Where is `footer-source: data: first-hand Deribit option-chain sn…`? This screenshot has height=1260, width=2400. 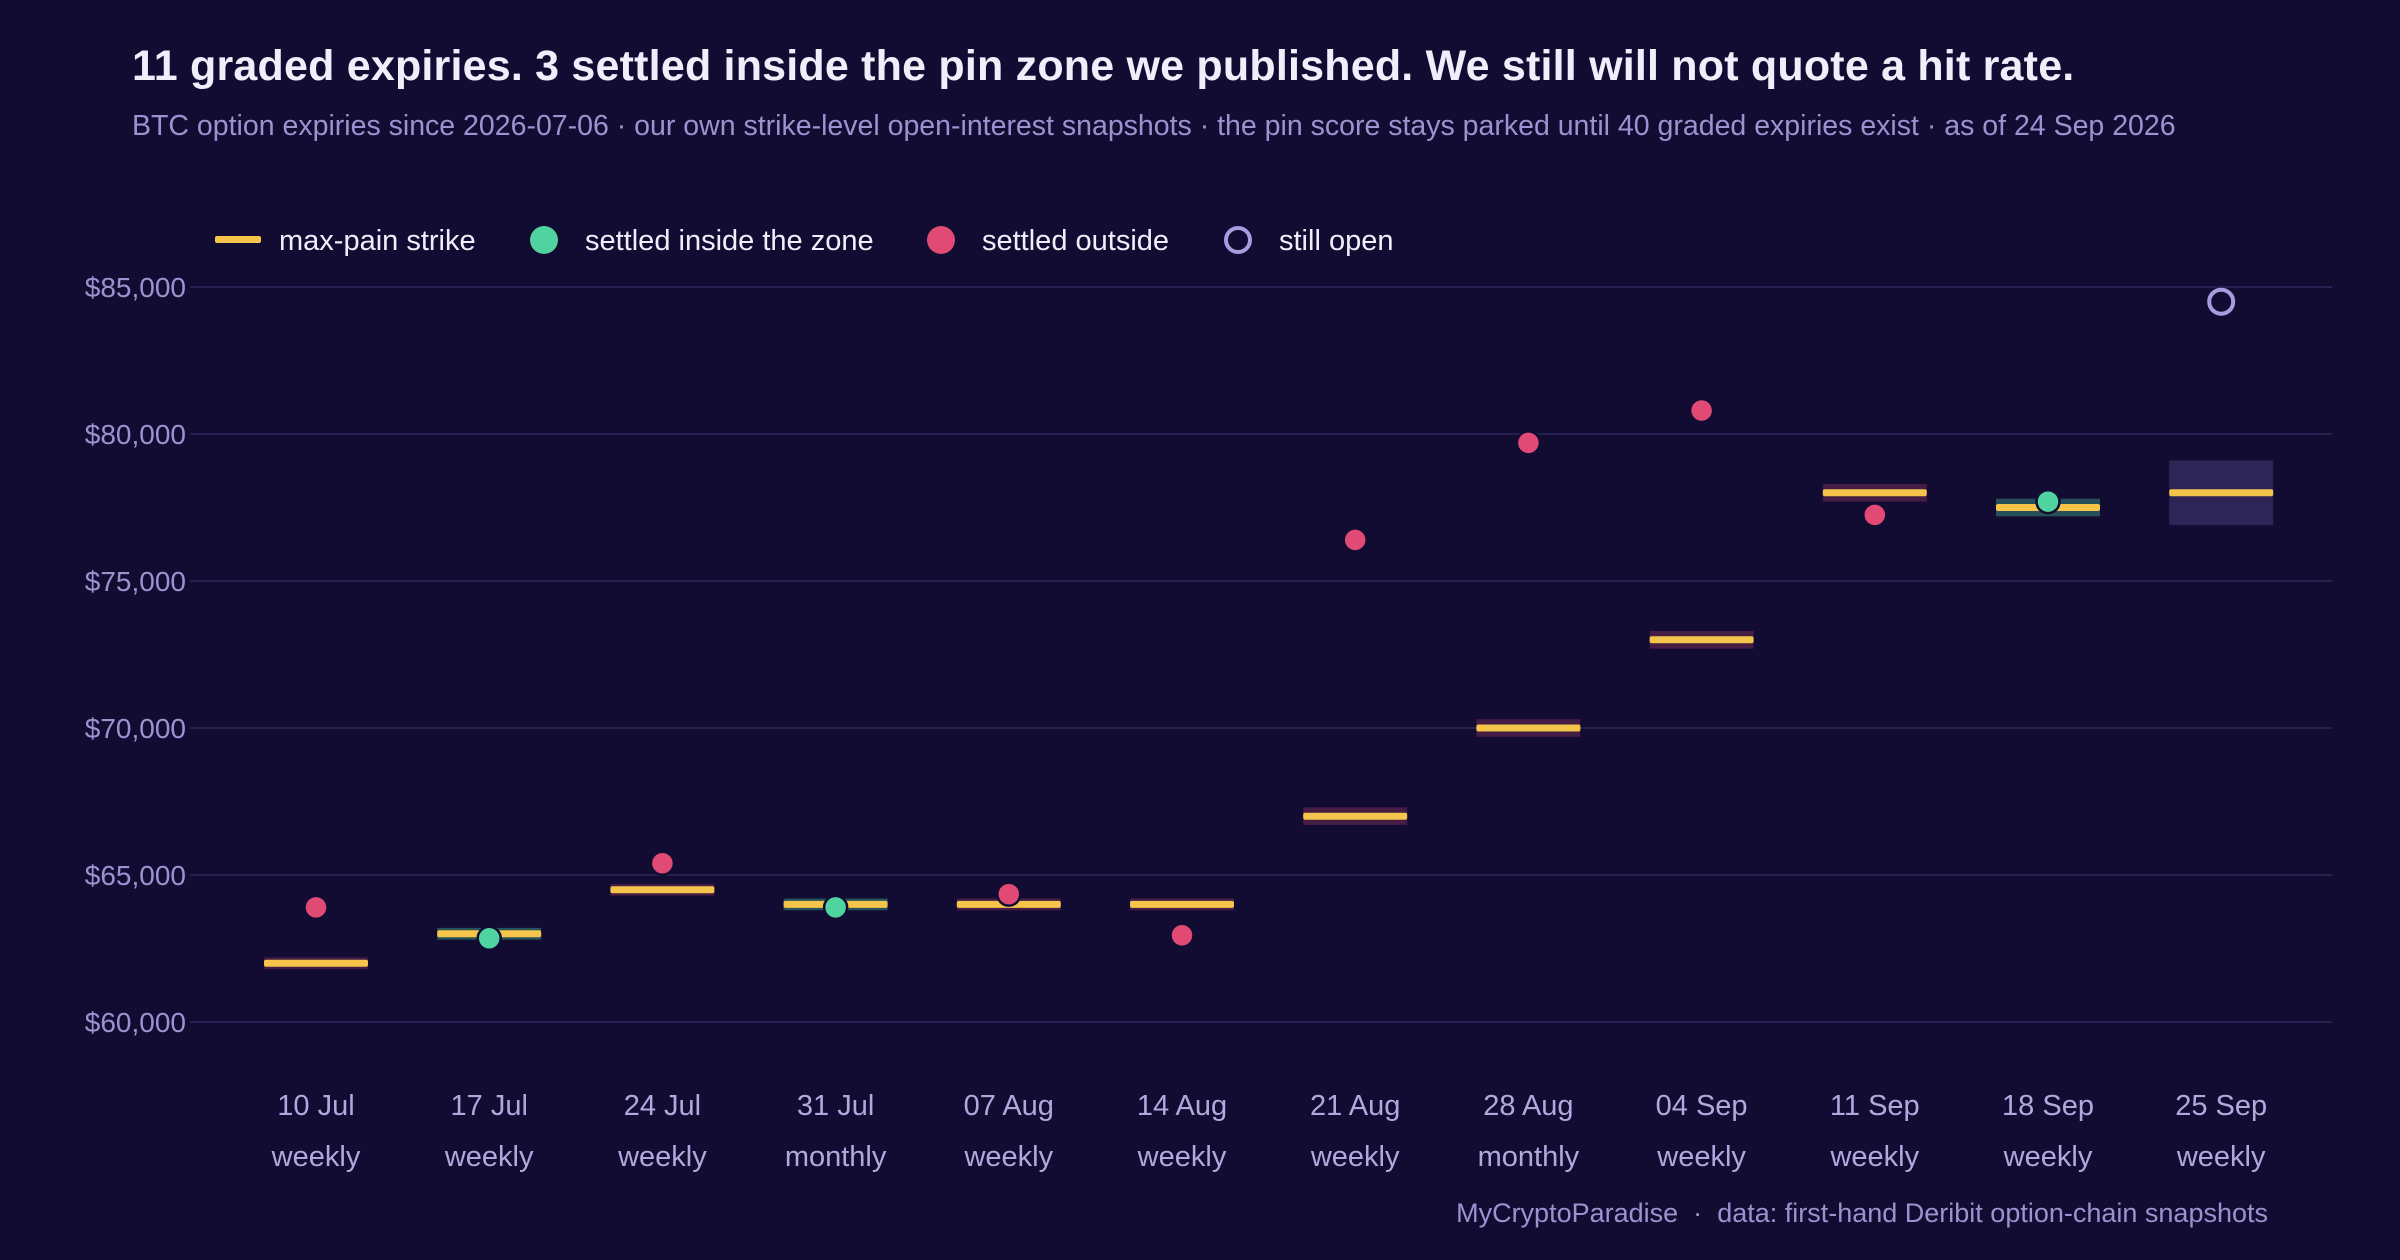 footer-source: data: first-hand Deribit option-chain sn… is located at coordinates (1992, 1213).